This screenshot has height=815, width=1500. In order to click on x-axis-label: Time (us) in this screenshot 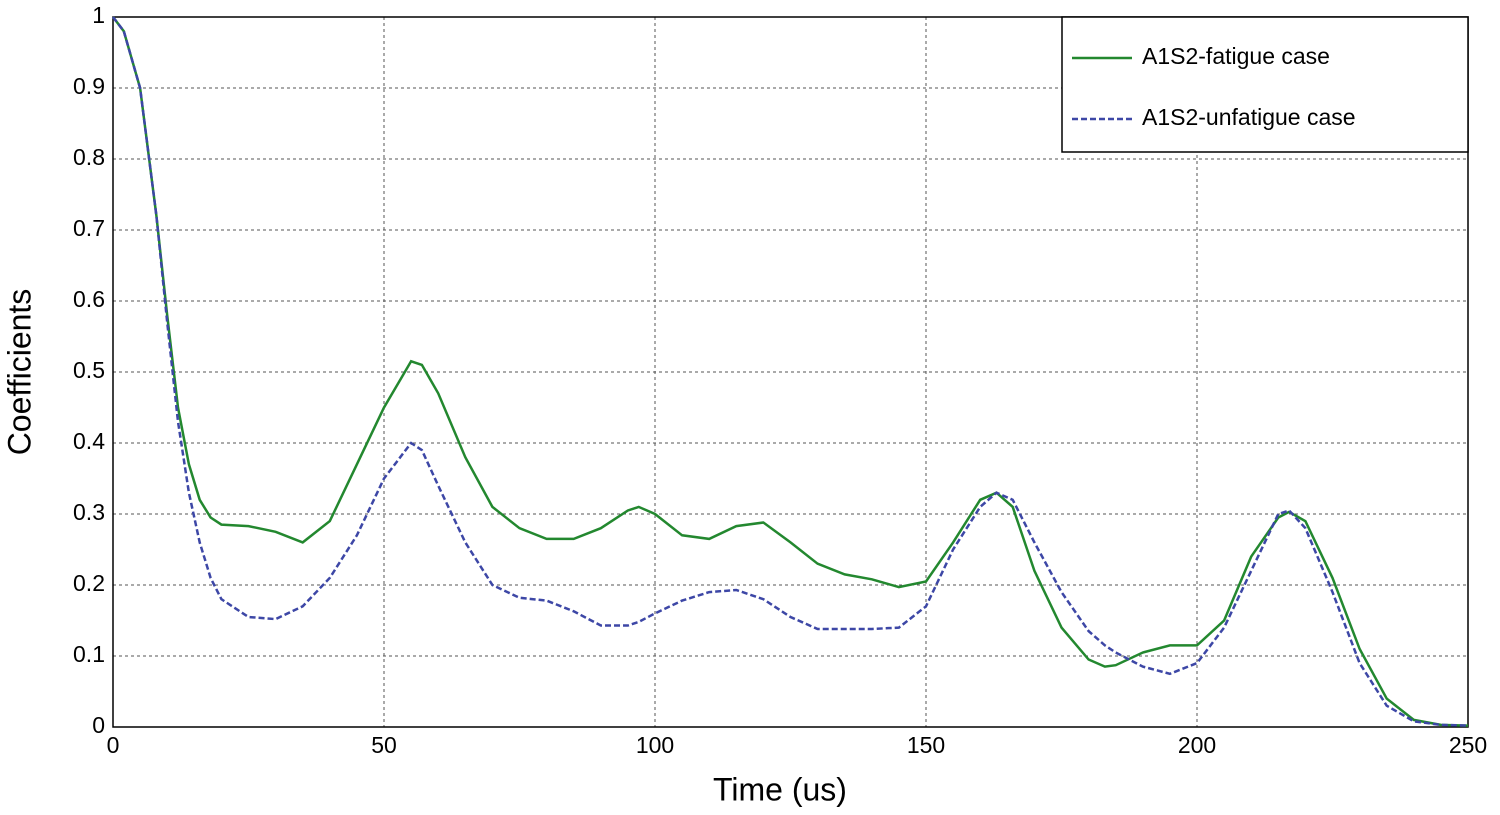, I will do `click(780, 789)`.